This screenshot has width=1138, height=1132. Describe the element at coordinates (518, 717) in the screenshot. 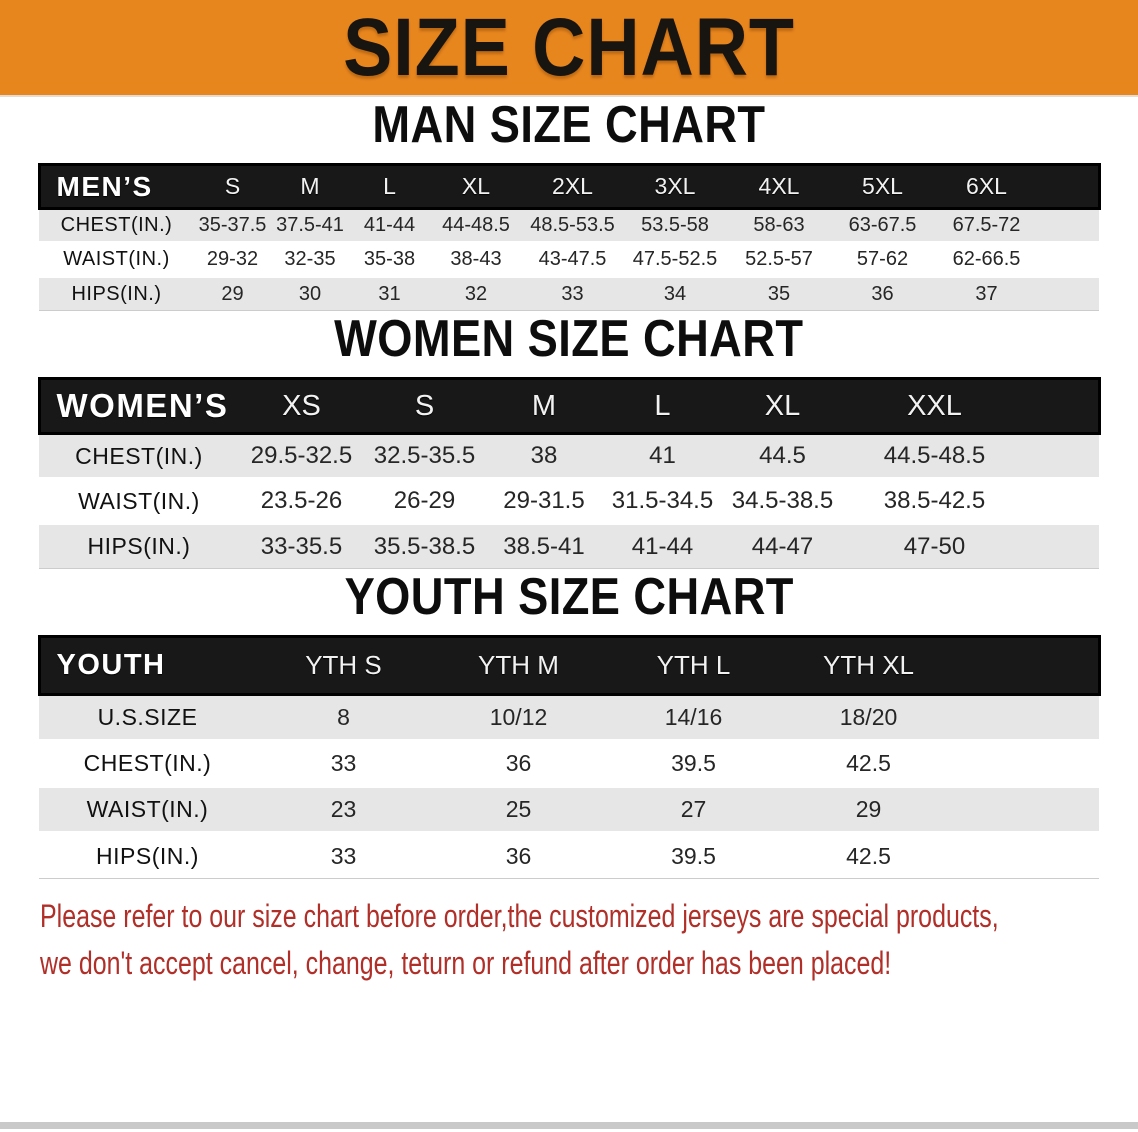

I see `size-value: 10/12` at that location.